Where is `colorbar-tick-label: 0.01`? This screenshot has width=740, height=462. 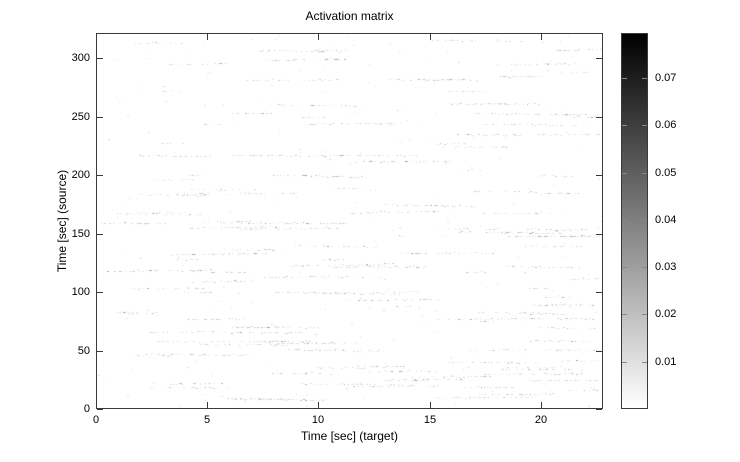
colorbar-tick-label: 0.01 is located at coordinates (666, 362).